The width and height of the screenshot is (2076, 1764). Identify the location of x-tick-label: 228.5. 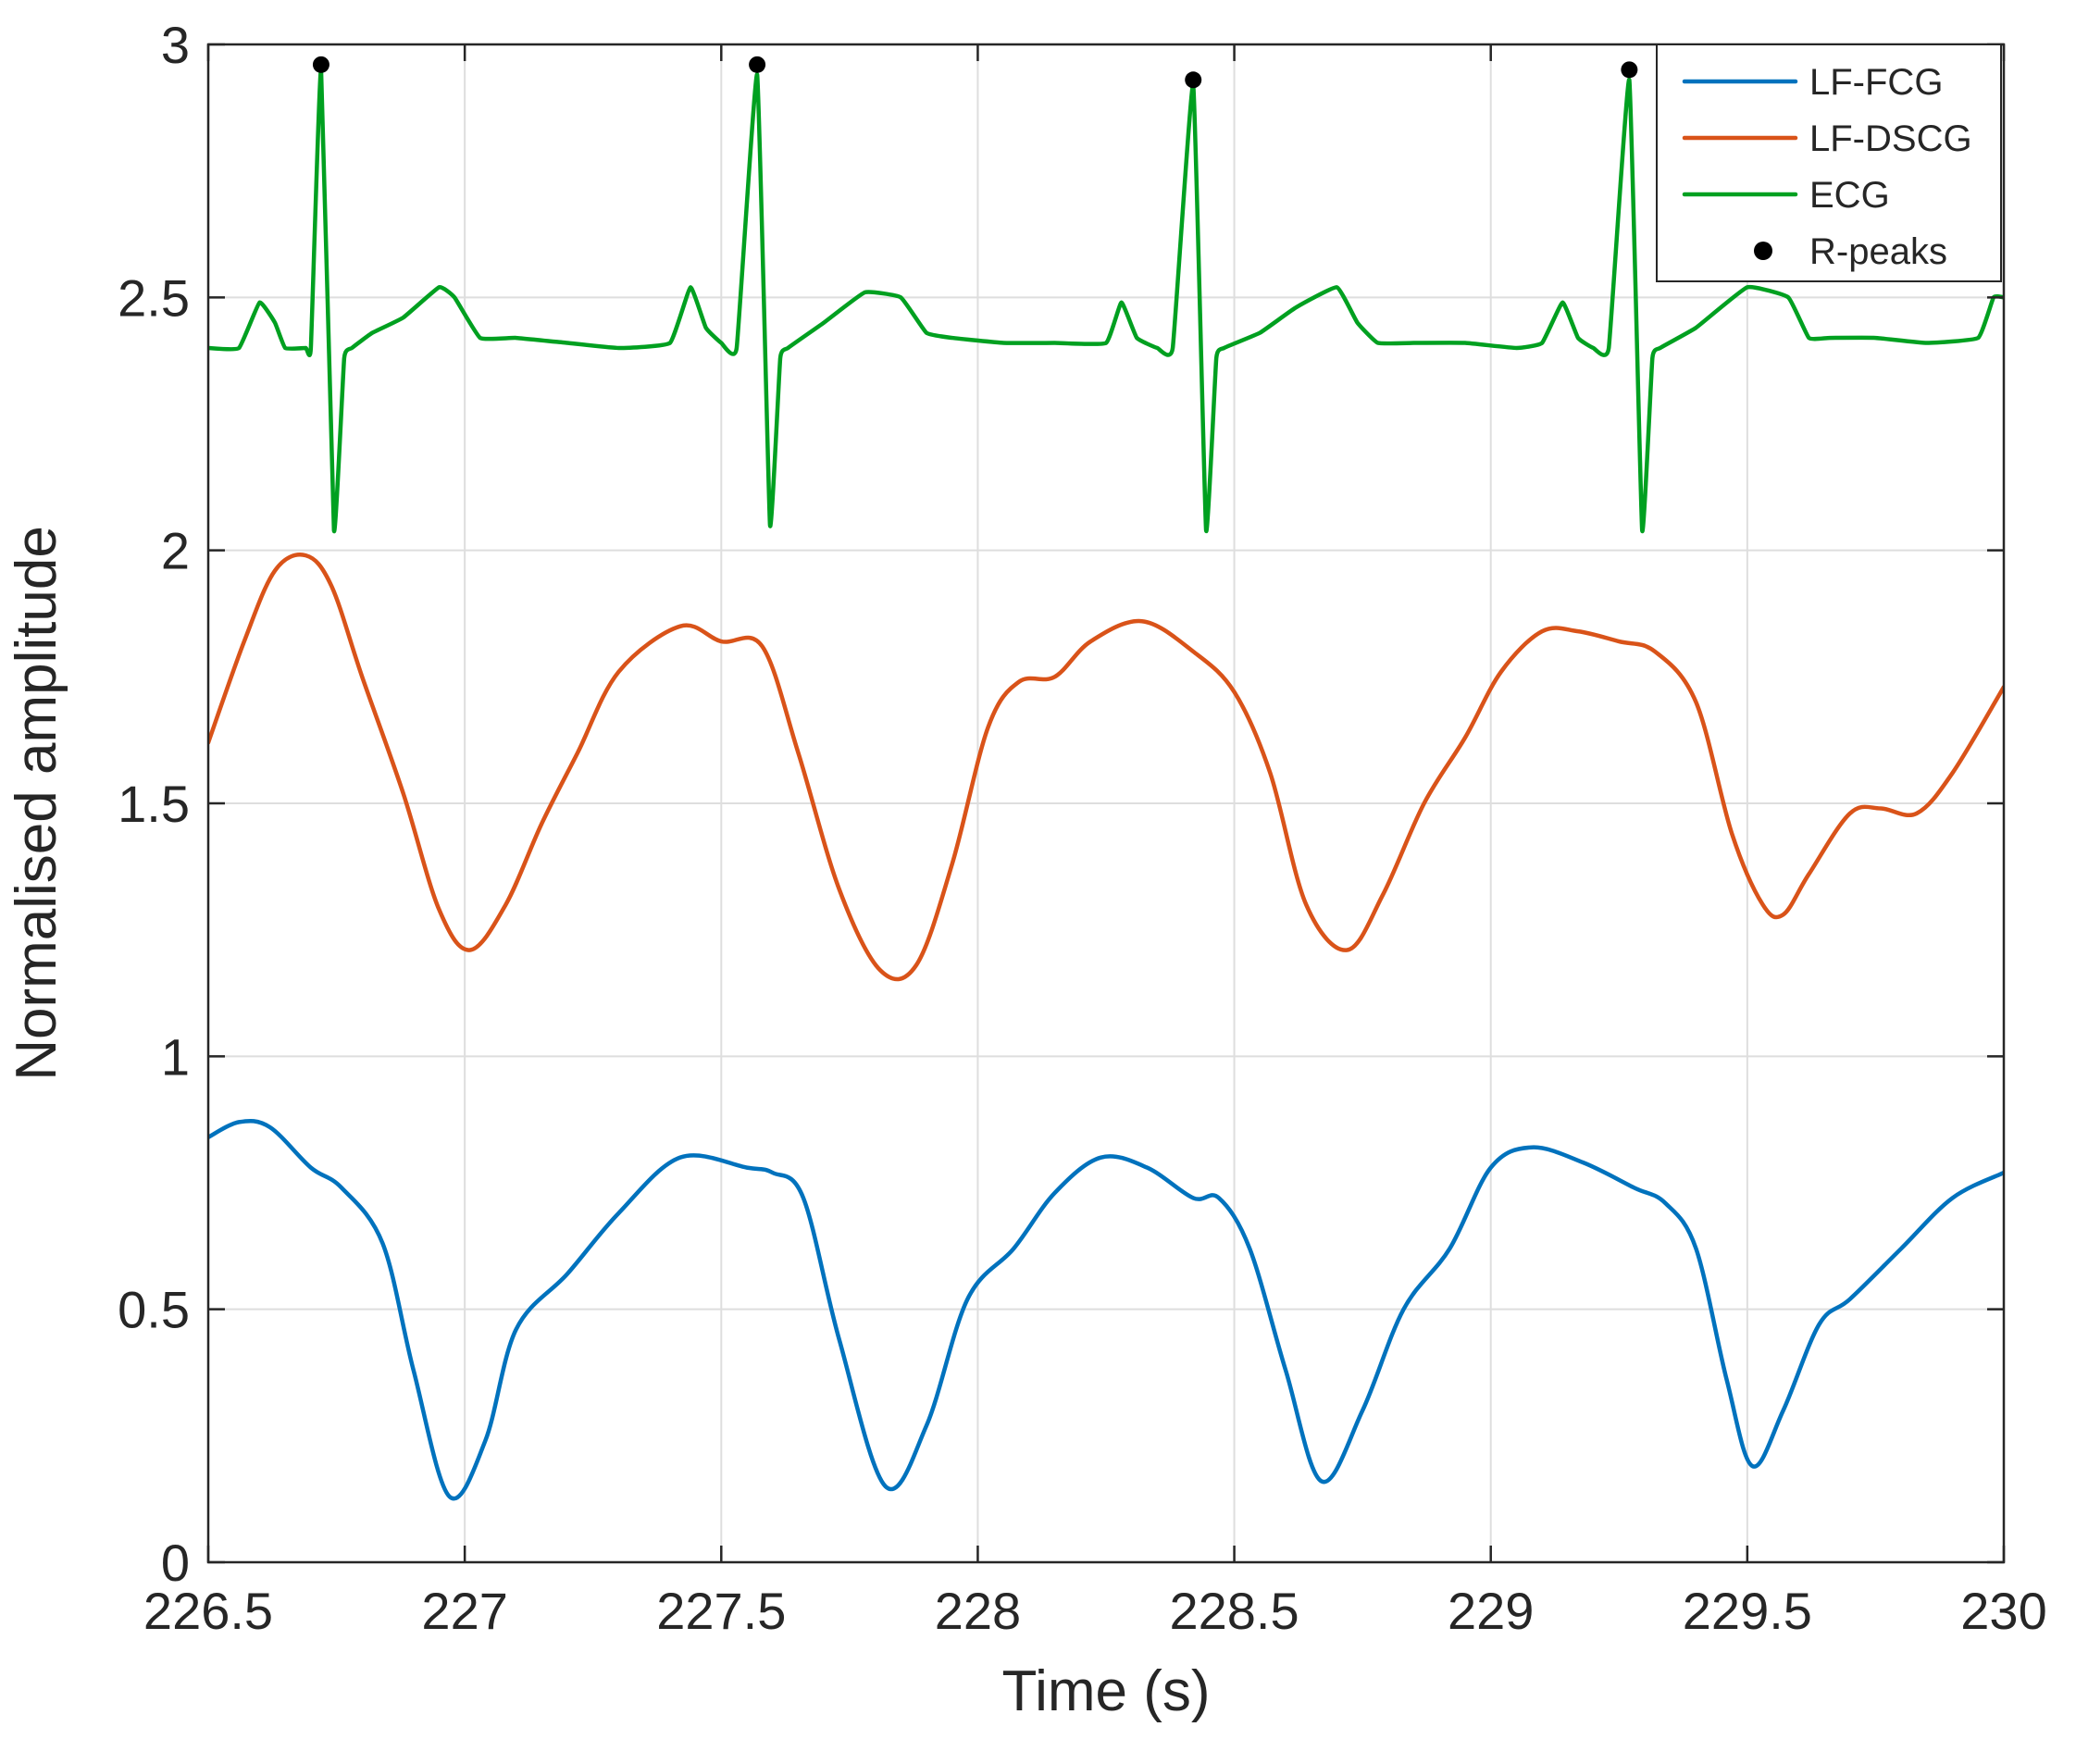
(1234, 1611).